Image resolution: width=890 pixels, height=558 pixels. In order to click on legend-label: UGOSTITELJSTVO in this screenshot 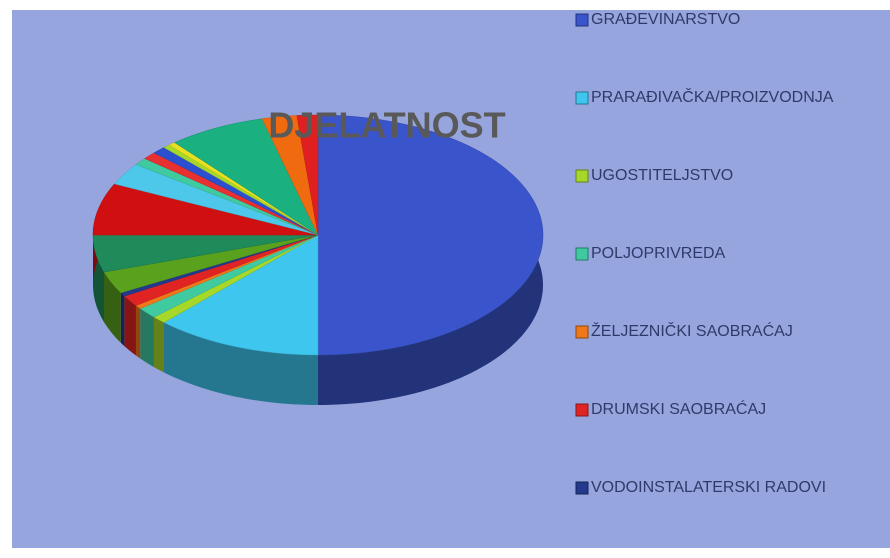, I will do `click(662, 175)`.